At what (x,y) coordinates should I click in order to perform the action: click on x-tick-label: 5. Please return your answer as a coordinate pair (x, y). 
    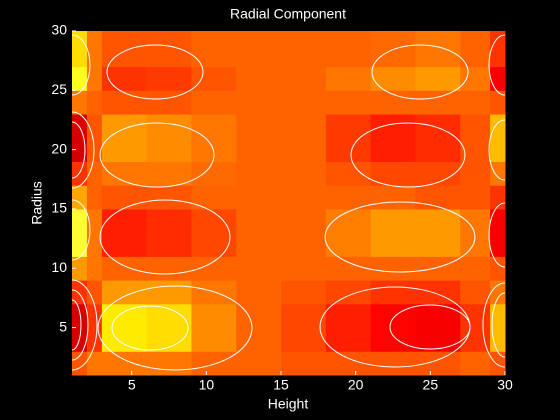
    Looking at the image, I should click on (132, 385).